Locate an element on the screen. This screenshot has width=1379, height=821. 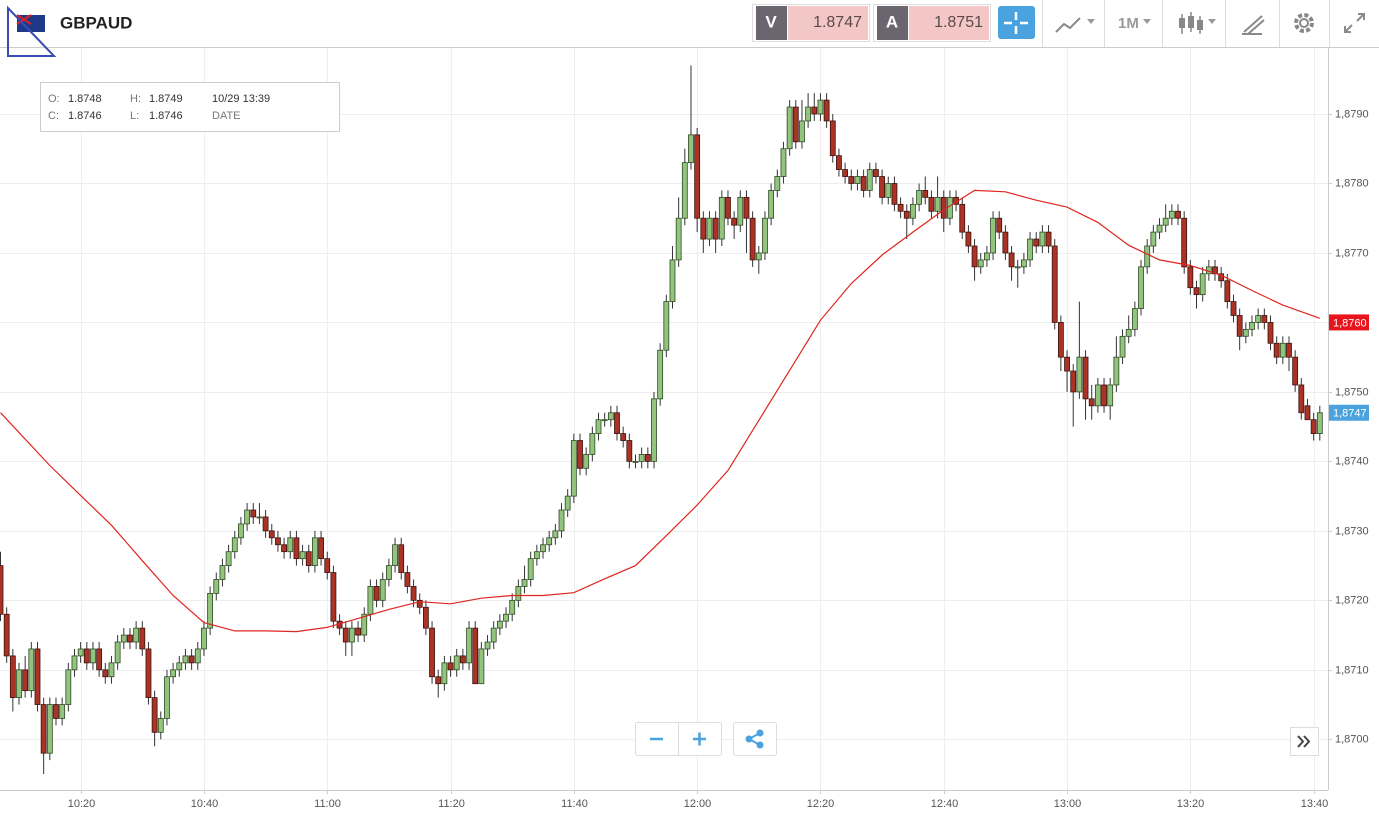
x-tick-label: 13:40 is located at coordinates (1315, 804).